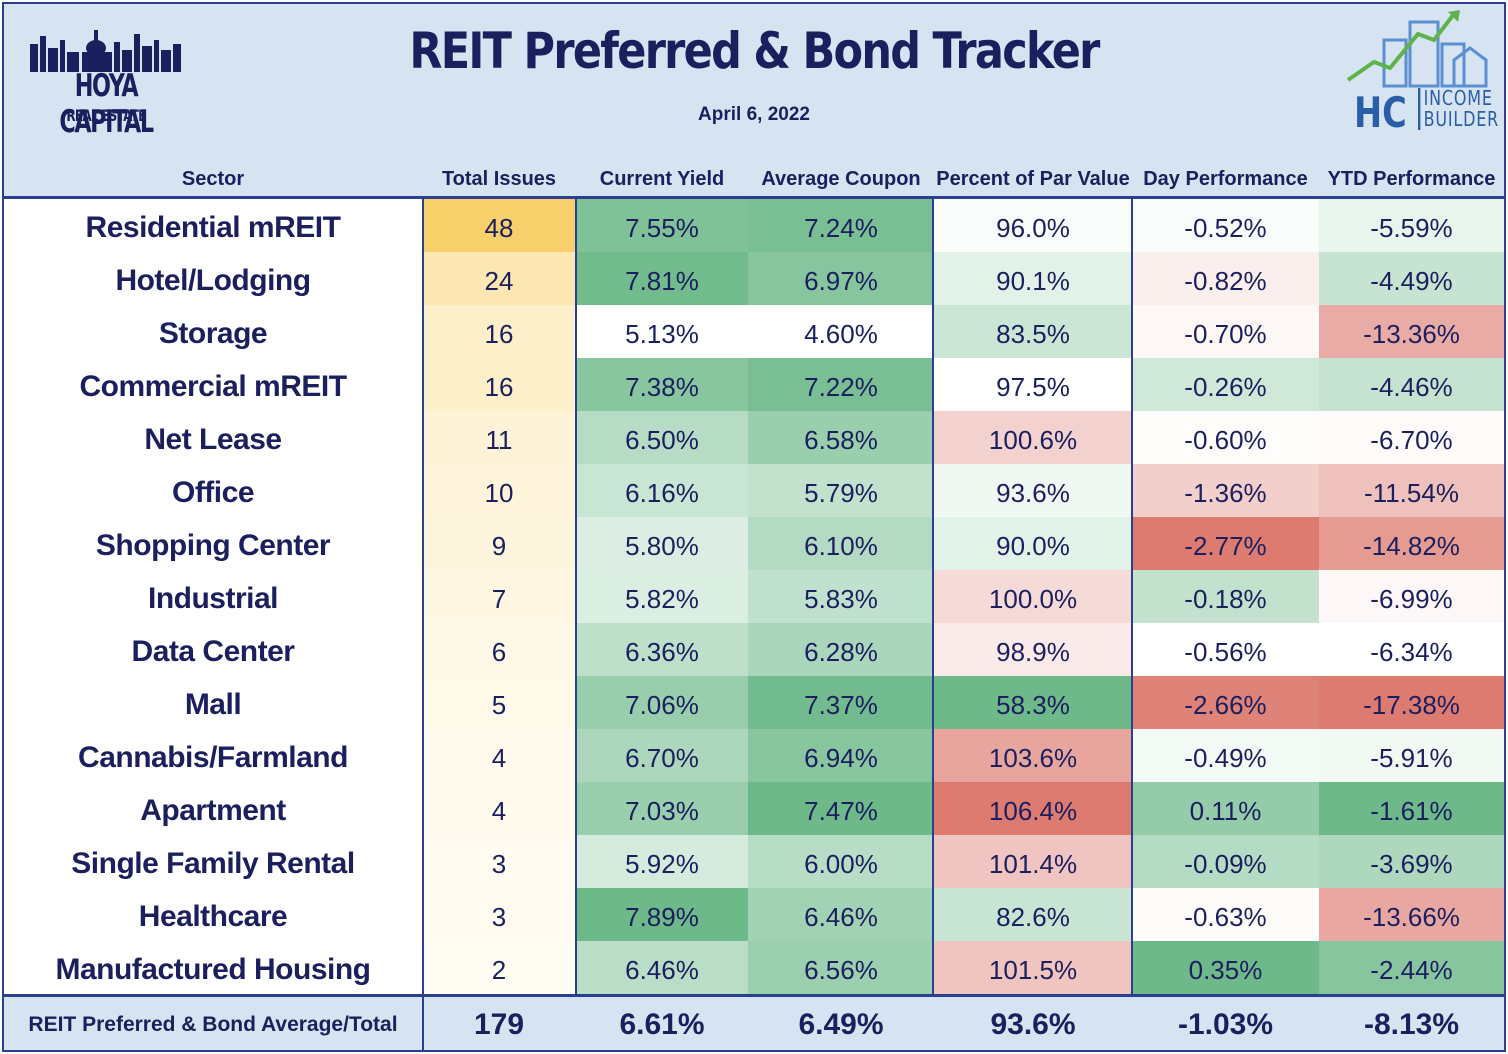  What do you see at coordinates (1411, 384) in the screenshot?
I see `ytd-performance-cell: -4.46%` at bounding box center [1411, 384].